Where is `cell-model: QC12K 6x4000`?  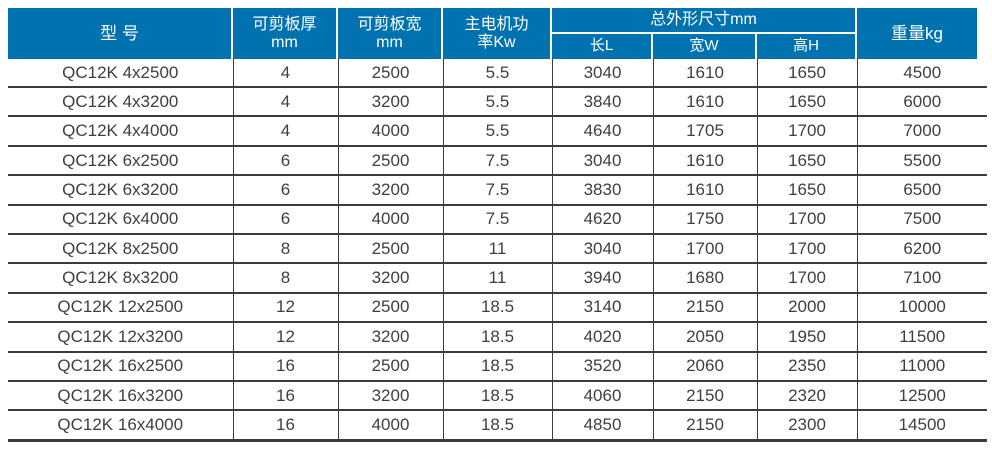 cell-model: QC12K 6x4000 is located at coordinates (120, 220).